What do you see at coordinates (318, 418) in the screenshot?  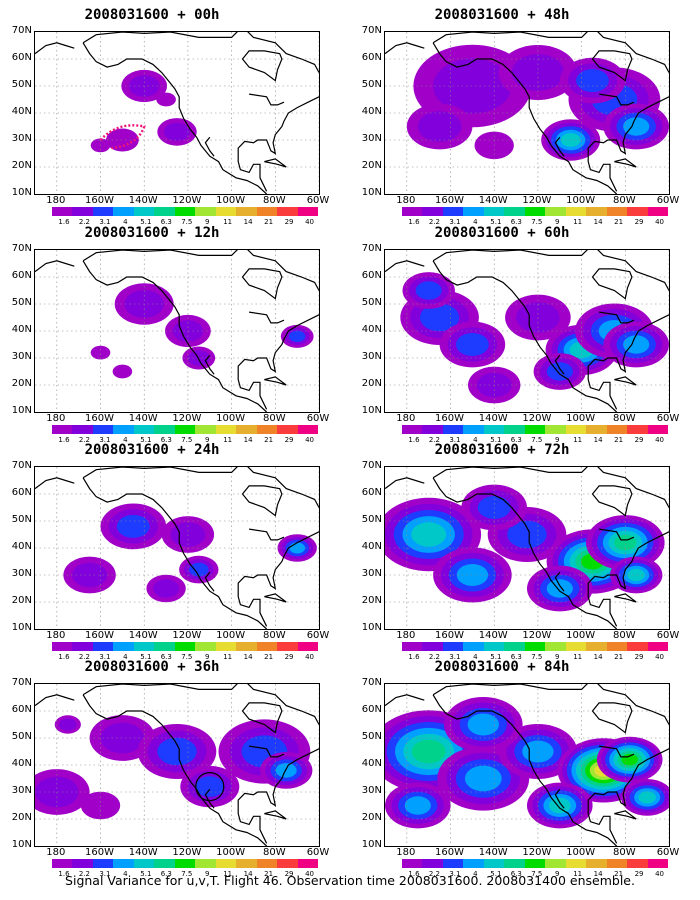 I see `lon-label: 60W` at bounding box center [318, 418].